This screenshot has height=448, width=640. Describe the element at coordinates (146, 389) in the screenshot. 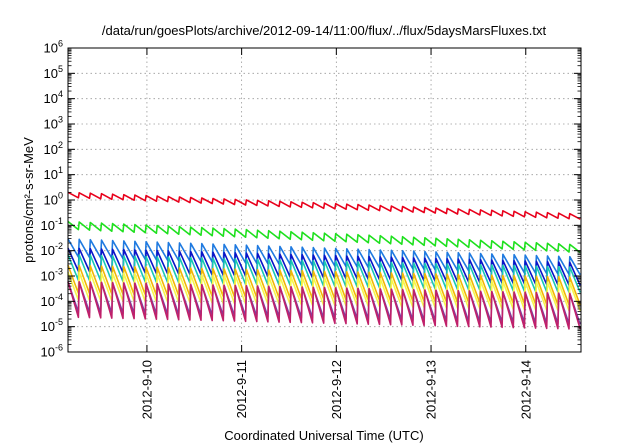

I see `x-tick-label: 2012-9-10` at that location.